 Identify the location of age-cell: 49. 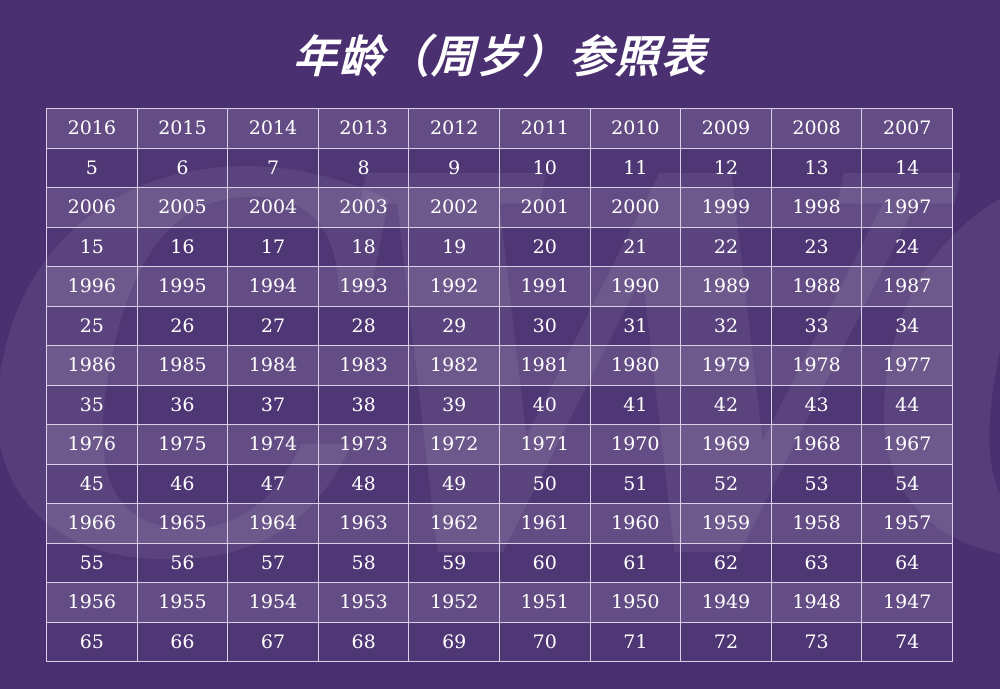
(454, 483).